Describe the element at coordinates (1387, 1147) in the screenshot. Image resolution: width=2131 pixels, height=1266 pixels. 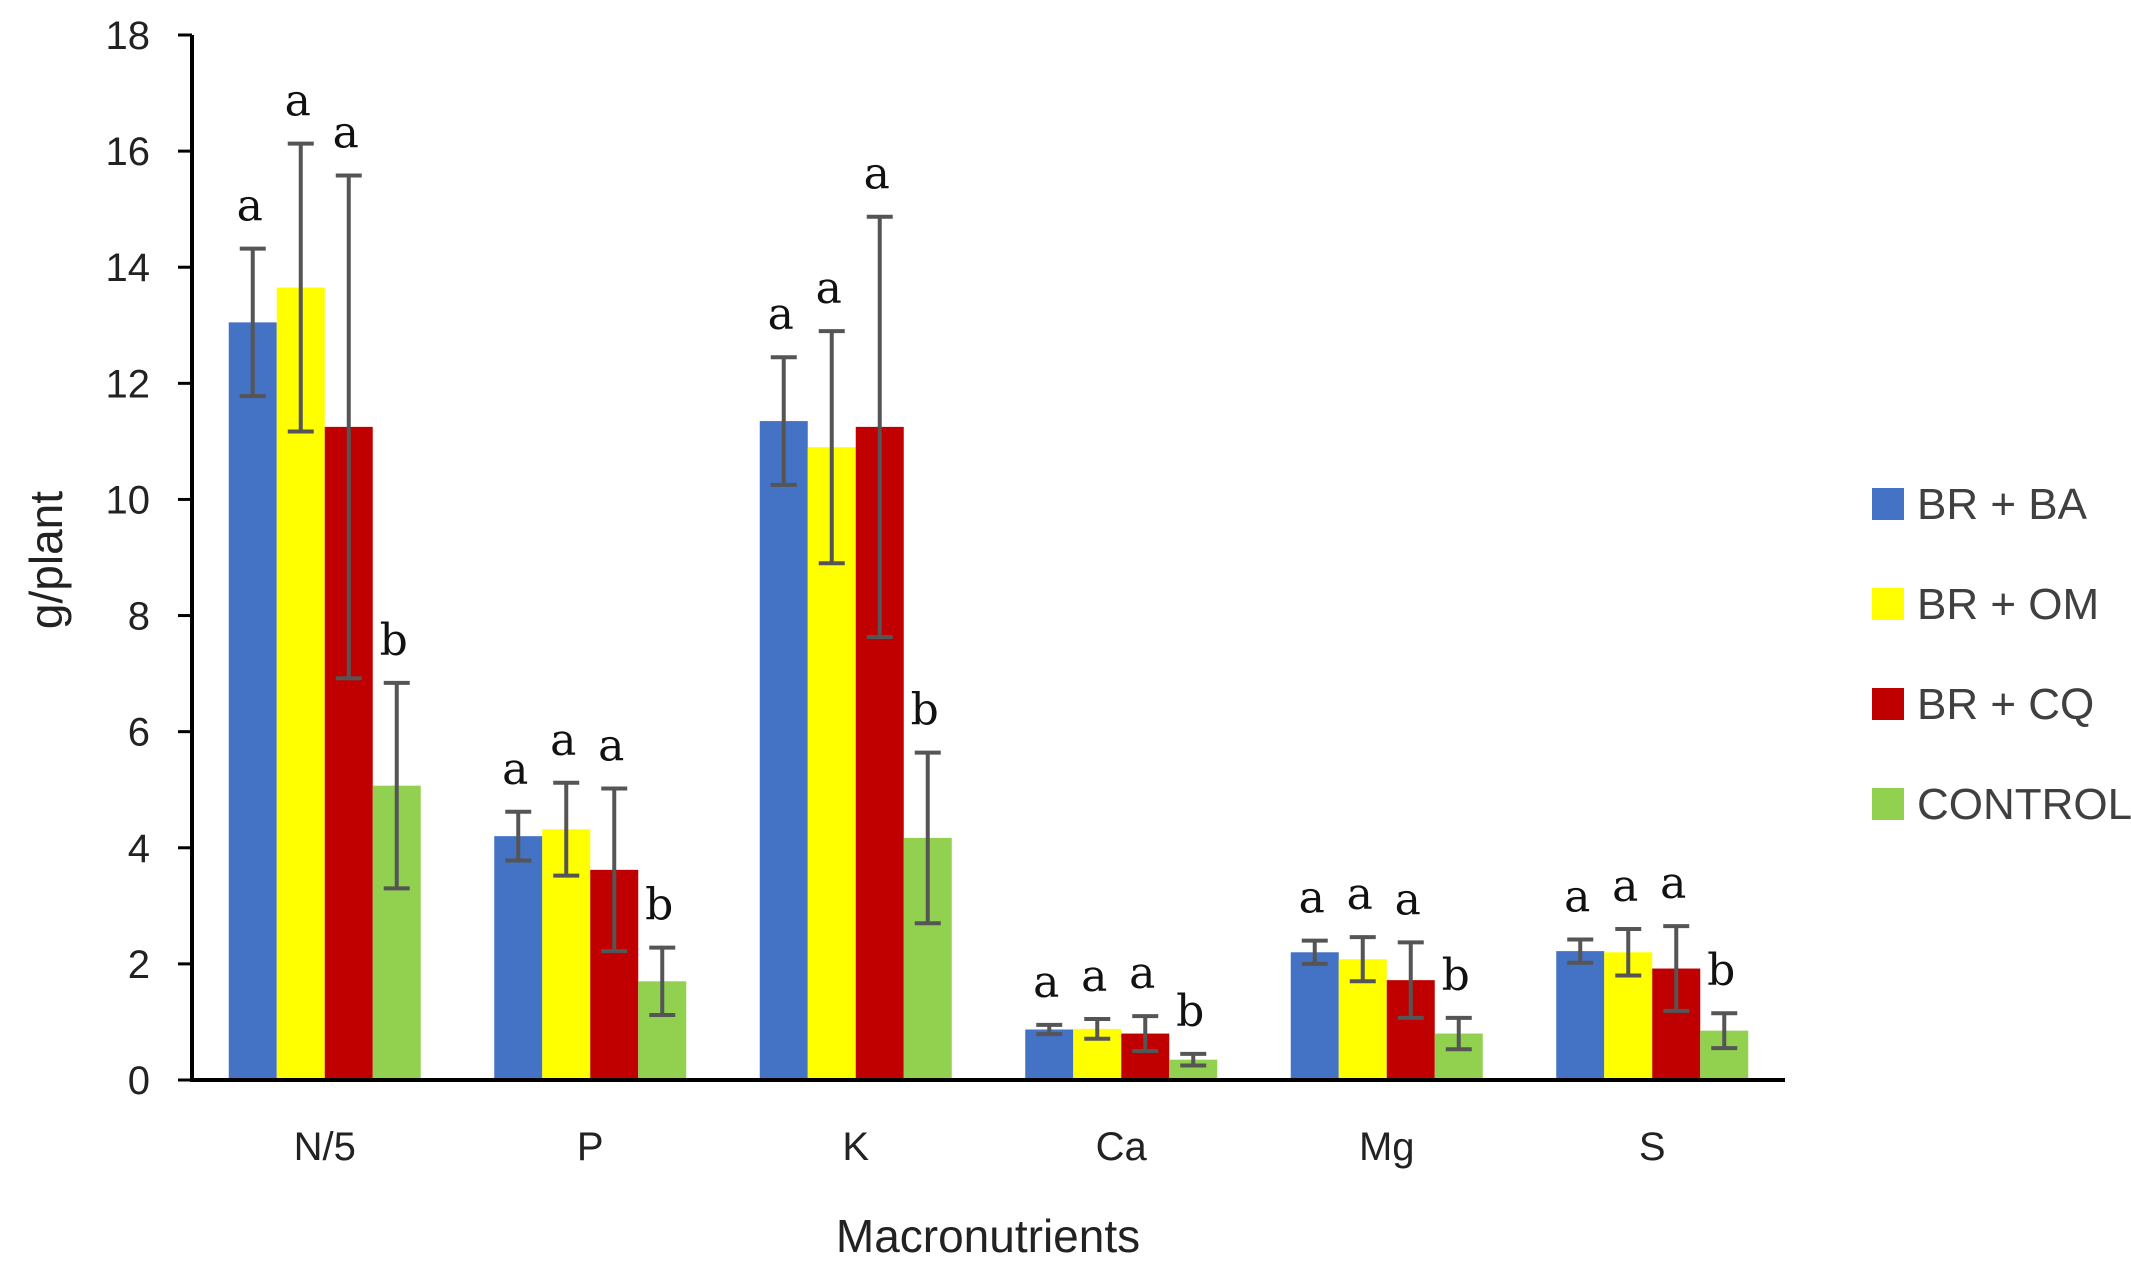
I see `x-tick-label: Mg` at that location.